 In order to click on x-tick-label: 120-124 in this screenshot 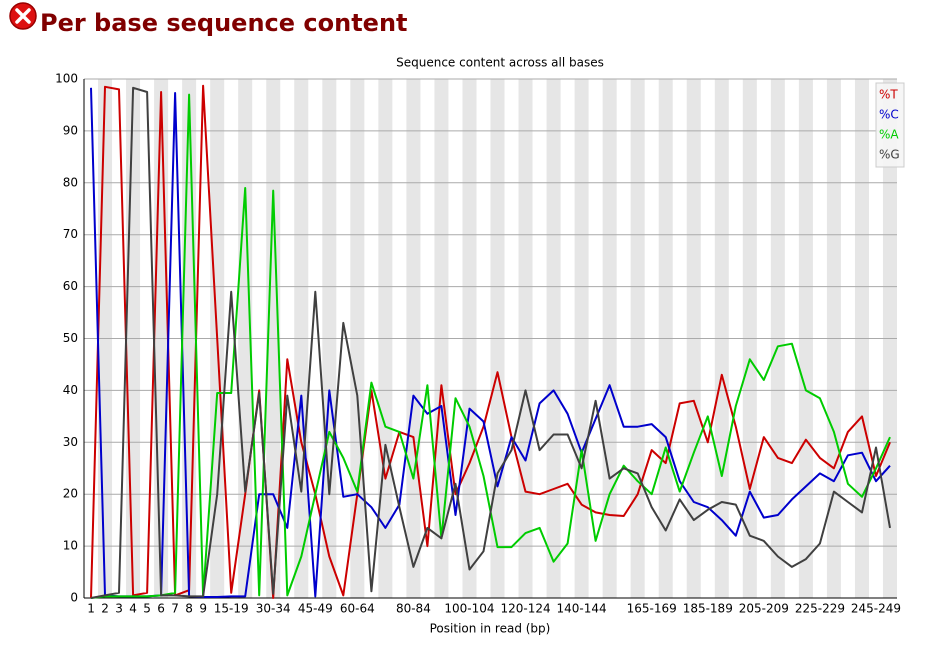, I will do `click(525, 609)`.